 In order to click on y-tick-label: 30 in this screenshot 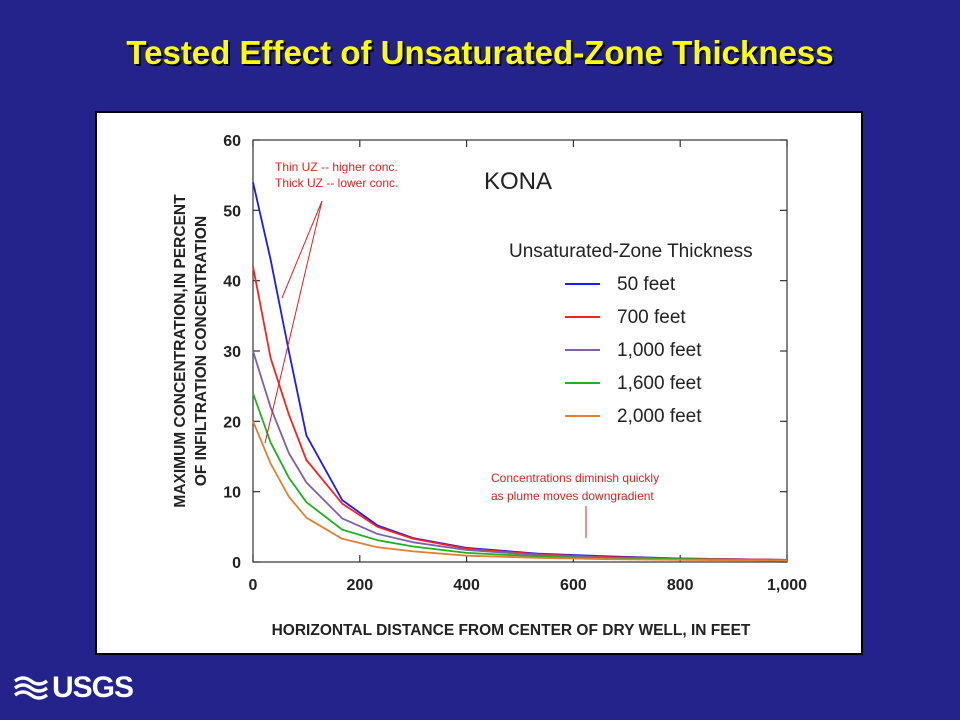, I will do `click(232, 352)`.